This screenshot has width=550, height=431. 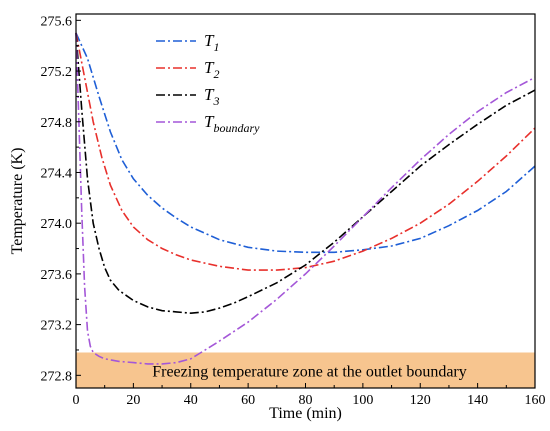 What do you see at coordinates (57, 21) in the screenshot?
I see `y-tick-label: 275.6` at bounding box center [57, 21].